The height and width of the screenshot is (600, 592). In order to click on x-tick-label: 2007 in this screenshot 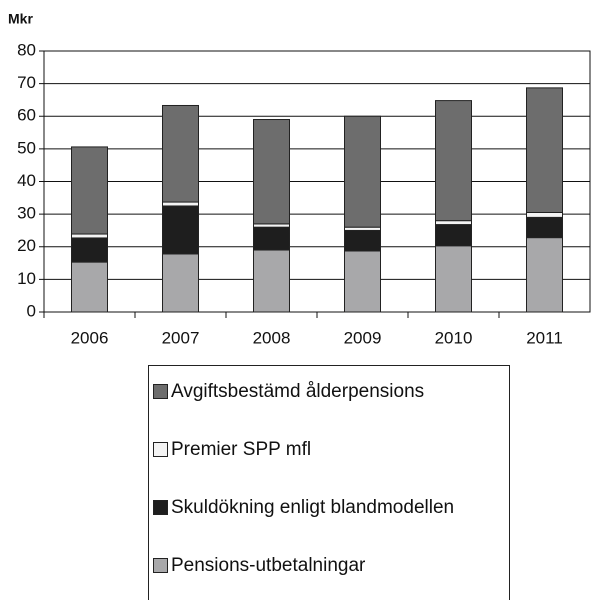, I will do `click(181, 337)`.